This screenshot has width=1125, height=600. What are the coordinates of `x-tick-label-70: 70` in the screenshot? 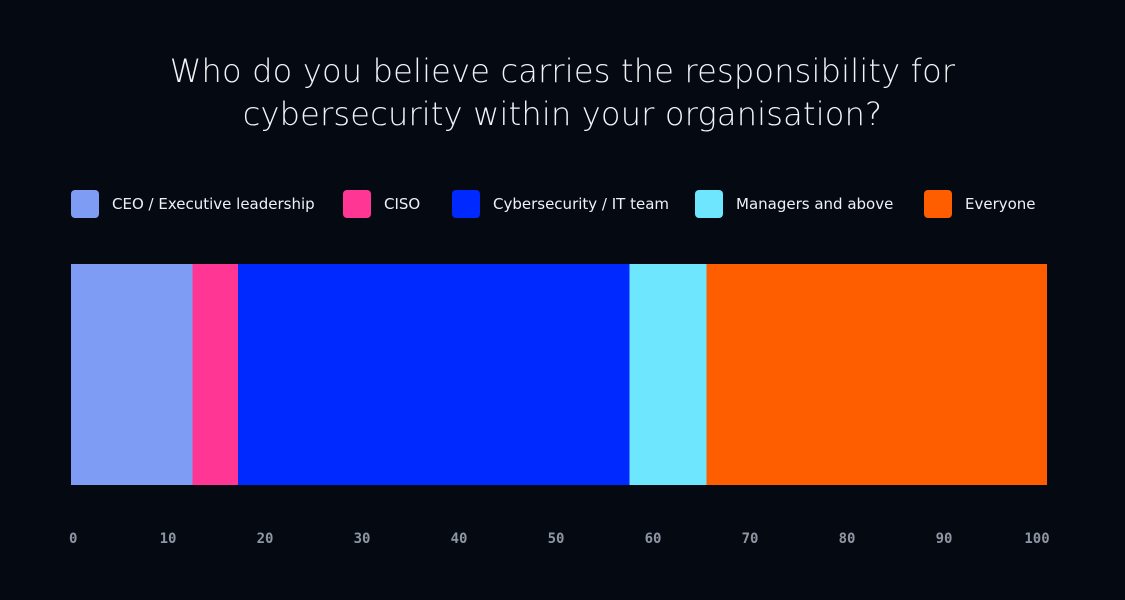 It's located at (750, 539).